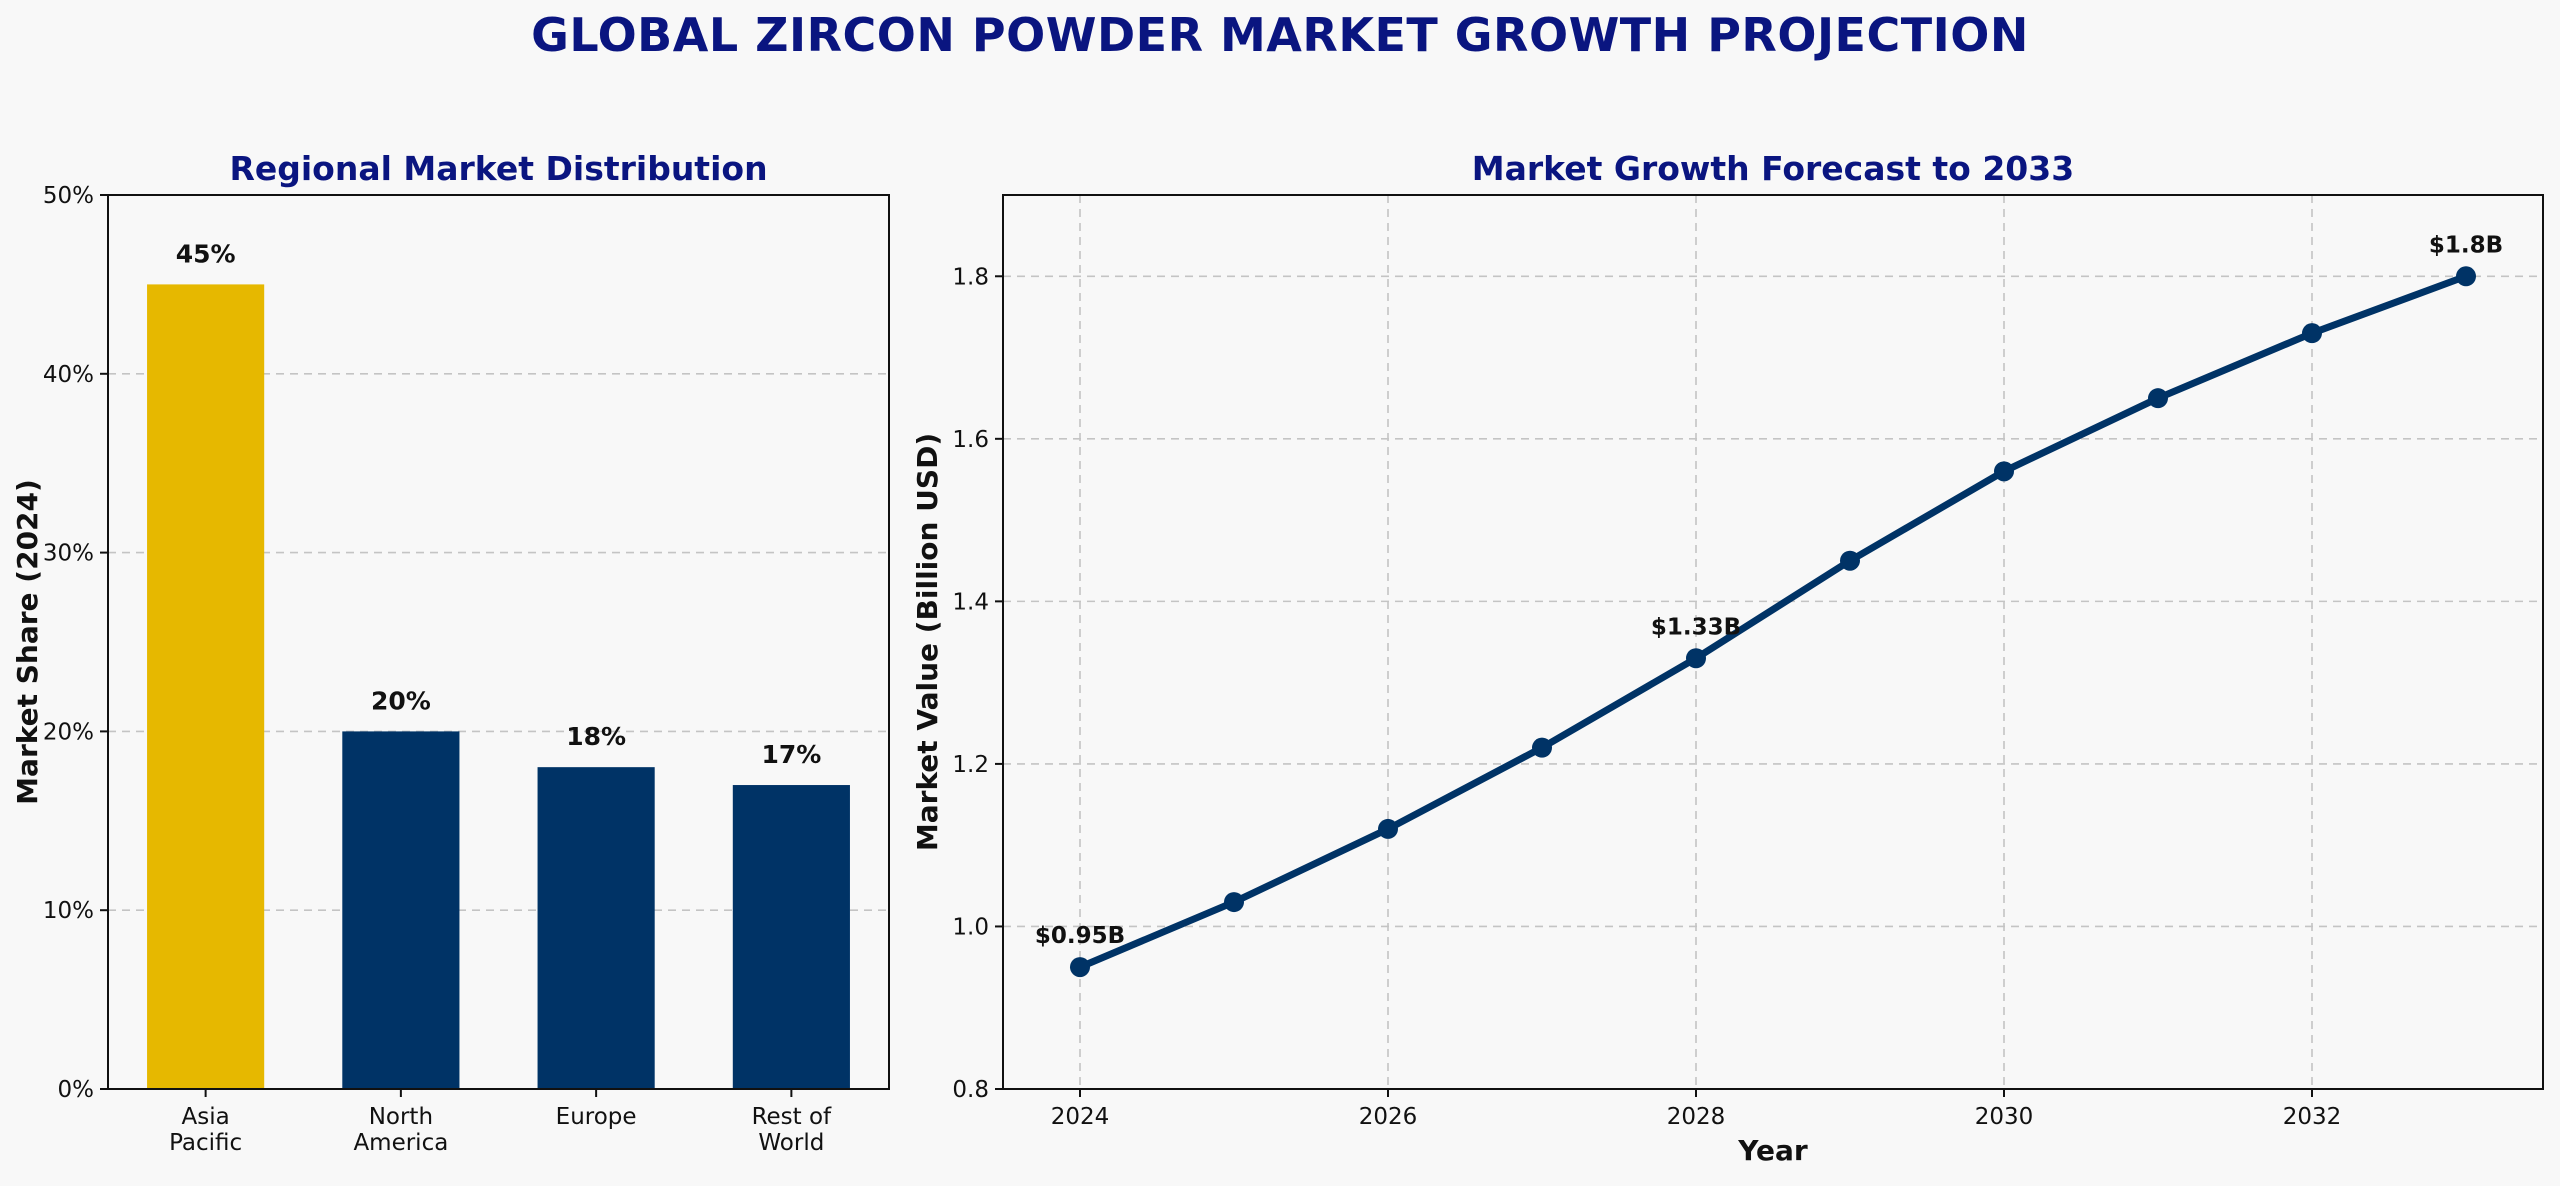 The width and height of the screenshot is (2560, 1186). Describe the element at coordinates (1696, 627) in the screenshot. I see `point-annotation: $1.33B` at that location.